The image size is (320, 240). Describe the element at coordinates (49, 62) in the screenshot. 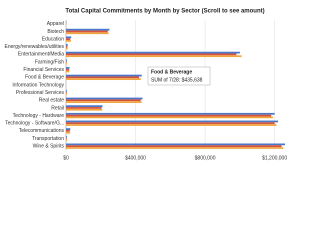

I see `y-tick-label: Farming/Fish` at that location.